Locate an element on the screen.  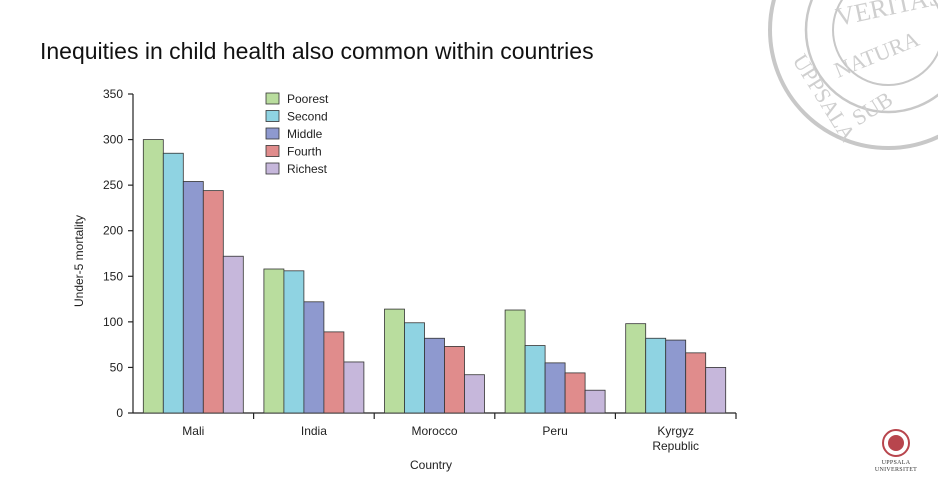
x-tick-label: Kyrgyz is located at coordinates (675, 431).